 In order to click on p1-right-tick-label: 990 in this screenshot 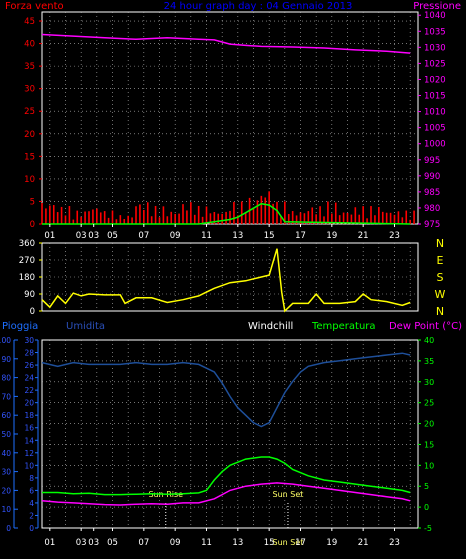, I will do `click(432, 177)`.